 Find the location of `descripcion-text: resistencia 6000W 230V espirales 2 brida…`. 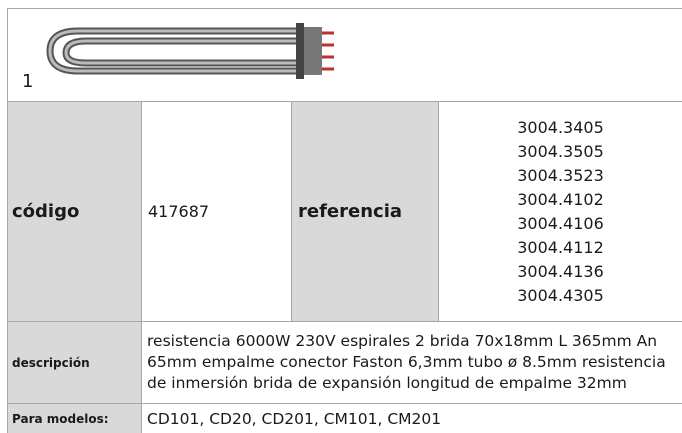

descripcion-text: resistencia 6000W 230V espirales 2 brida… is located at coordinates (406, 362).